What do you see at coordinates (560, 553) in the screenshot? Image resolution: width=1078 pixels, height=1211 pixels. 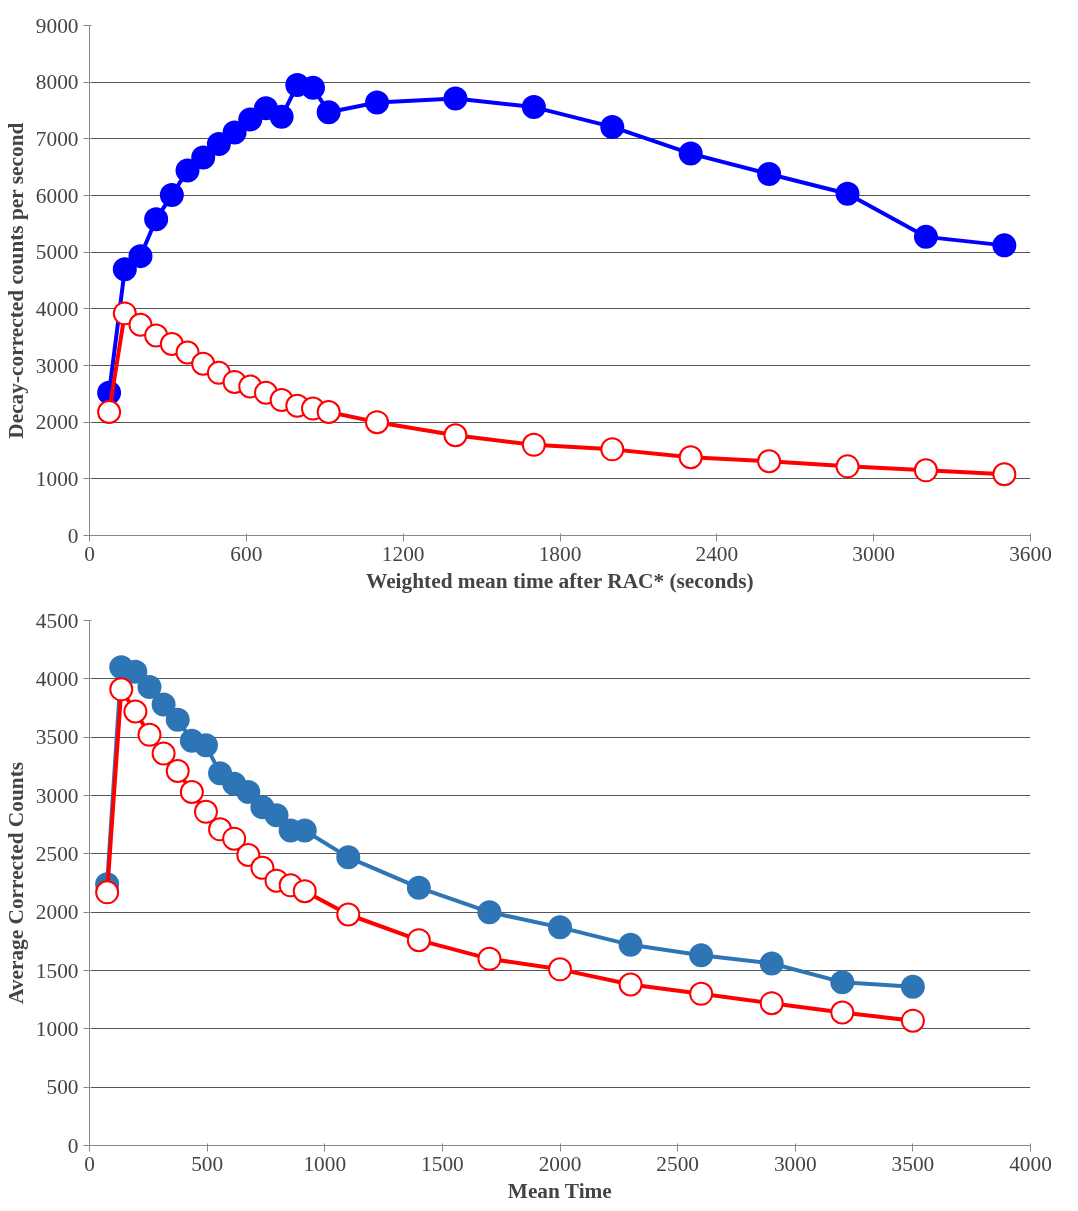 I see `x-tick-label: 1800` at bounding box center [560, 553].